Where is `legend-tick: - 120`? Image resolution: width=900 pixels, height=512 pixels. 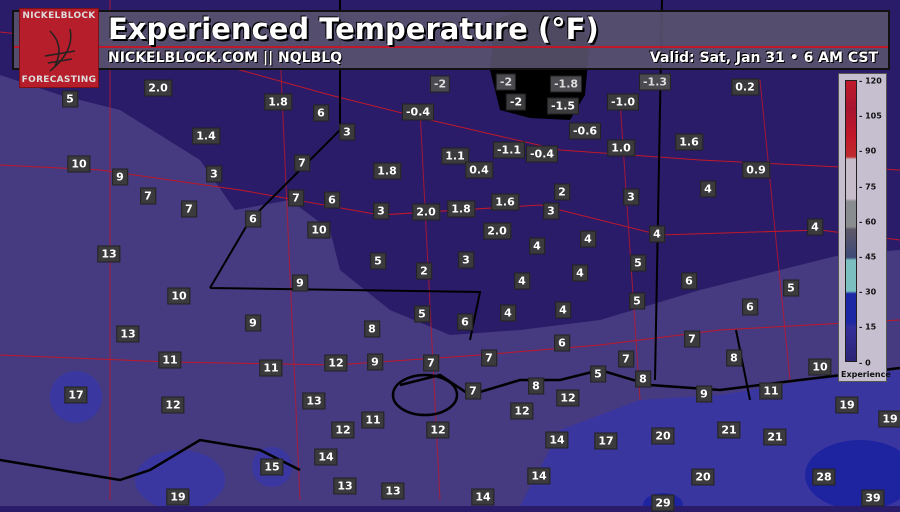
legend-tick: - 120 is located at coordinates (870, 81).